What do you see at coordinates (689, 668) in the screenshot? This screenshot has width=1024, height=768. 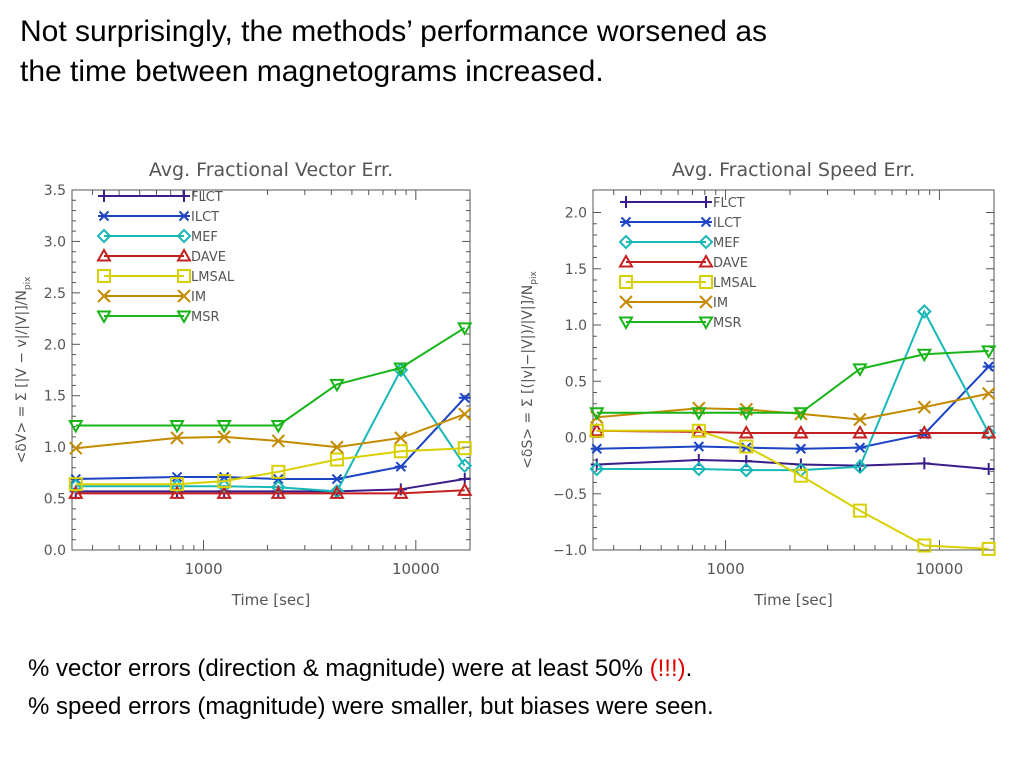 I see `footer-line-1-end: .` at bounding box center [689, 668].